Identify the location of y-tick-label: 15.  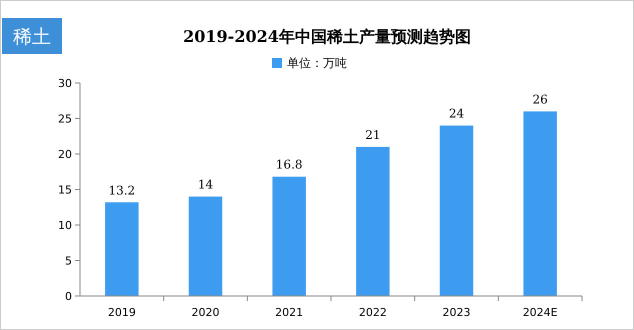
(65, 190).